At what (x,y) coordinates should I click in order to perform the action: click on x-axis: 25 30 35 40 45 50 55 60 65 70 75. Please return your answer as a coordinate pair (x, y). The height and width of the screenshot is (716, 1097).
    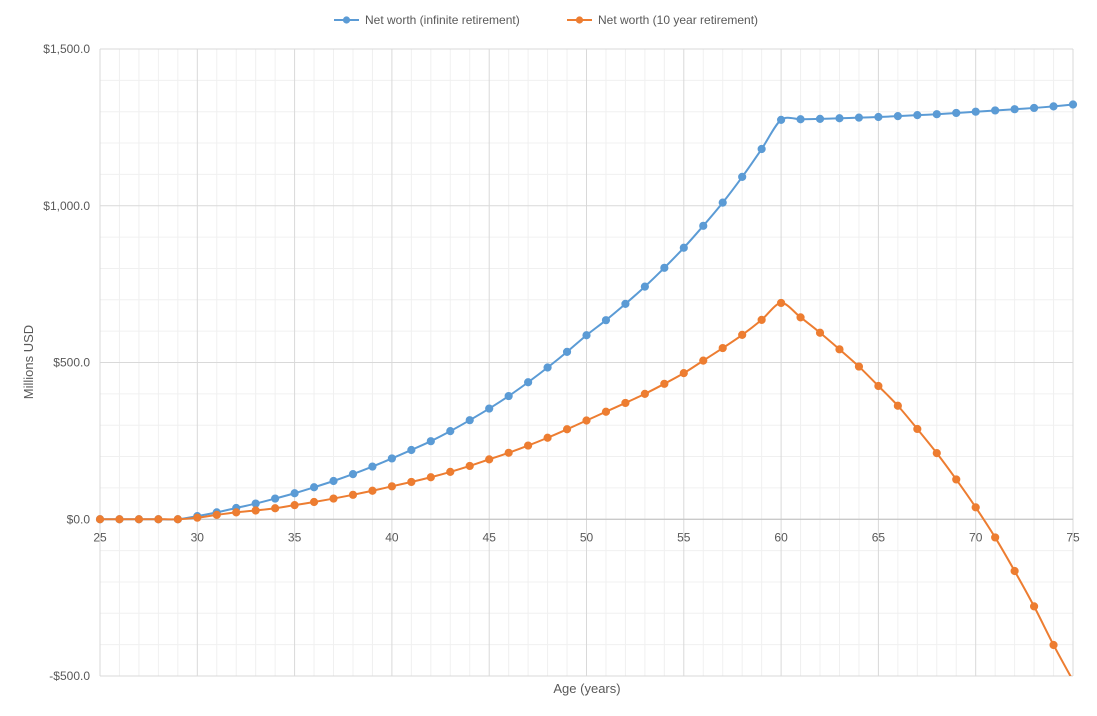
    Looking at the image, I should click on (586, 537).